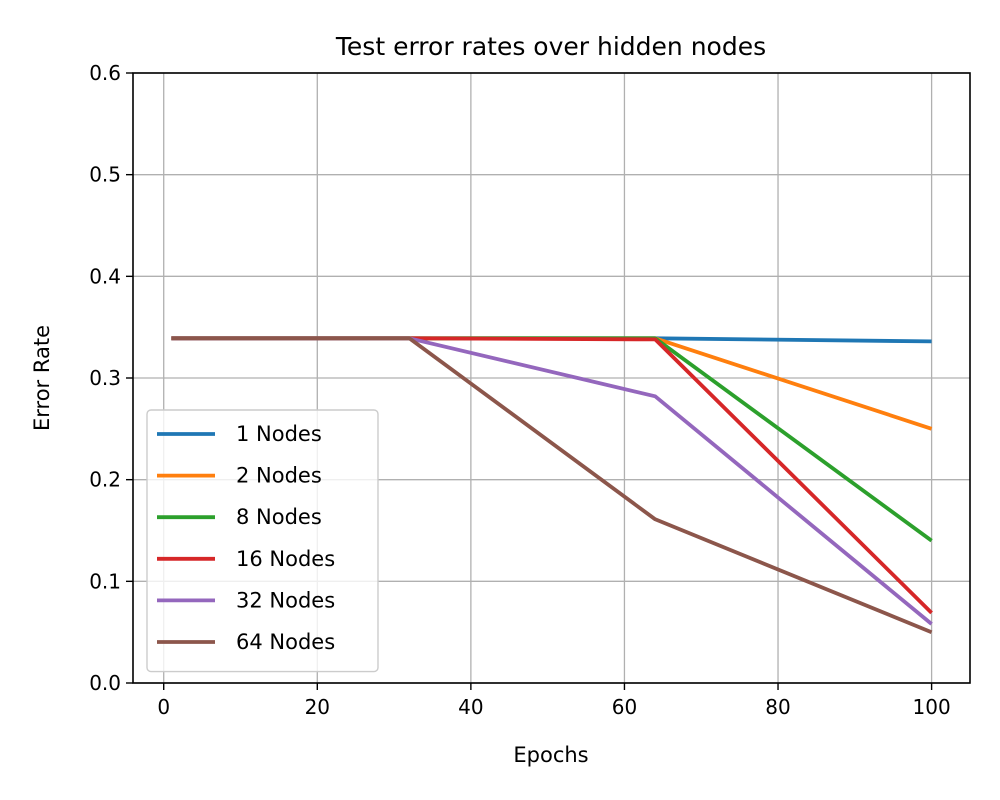  Describe the element at coordinates (105, 73) in the screenshot. I see `y-tick-label: 0.6` at that location.